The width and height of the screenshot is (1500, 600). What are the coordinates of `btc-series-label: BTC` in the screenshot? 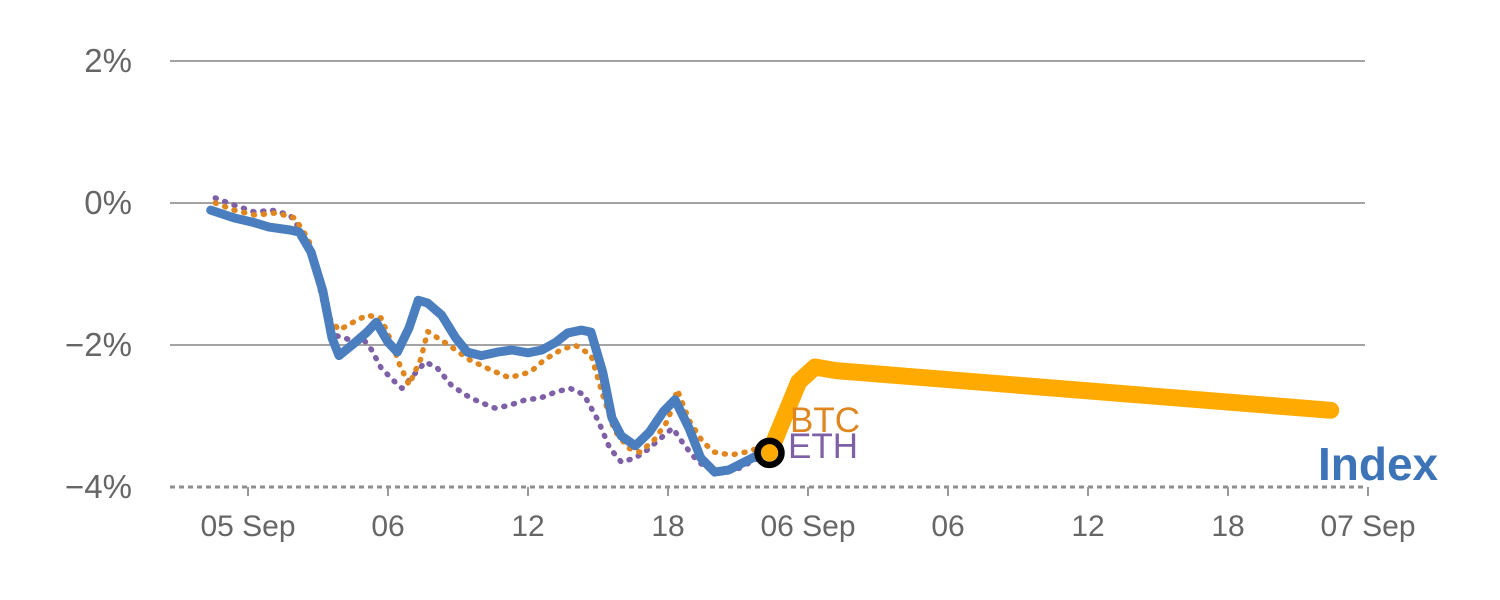 It's located at (825, 420).